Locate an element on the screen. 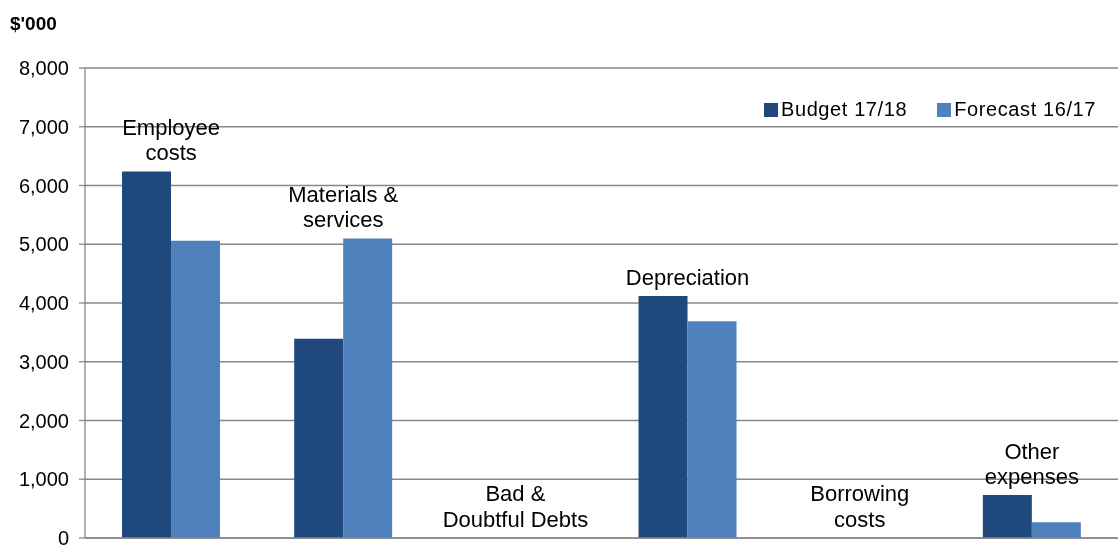 The width and height of the screenshot is (1118, 550). x-tick-label: Borrowing costs is located at coordinates (860, 506).